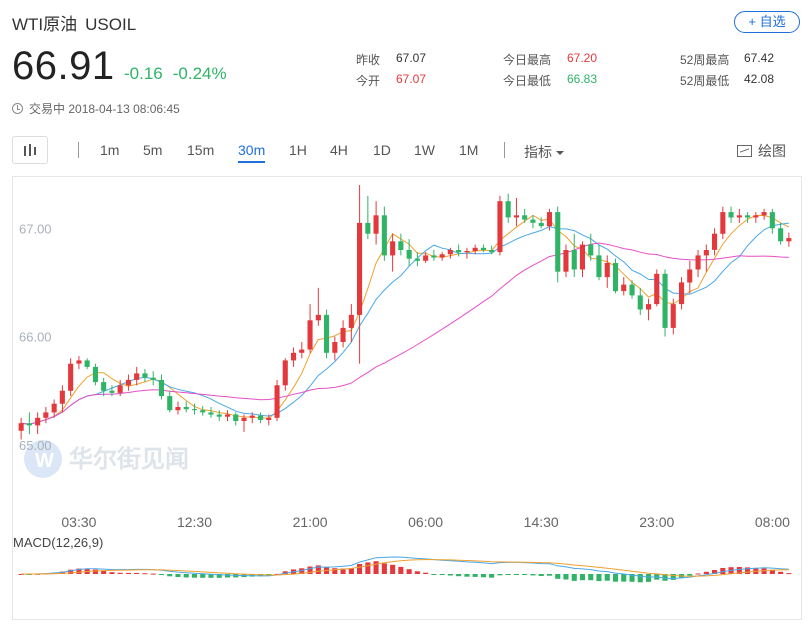 This screenshot has height=632, width=812. I want to click on timeframe-1h: 1H, so click(298, 150).